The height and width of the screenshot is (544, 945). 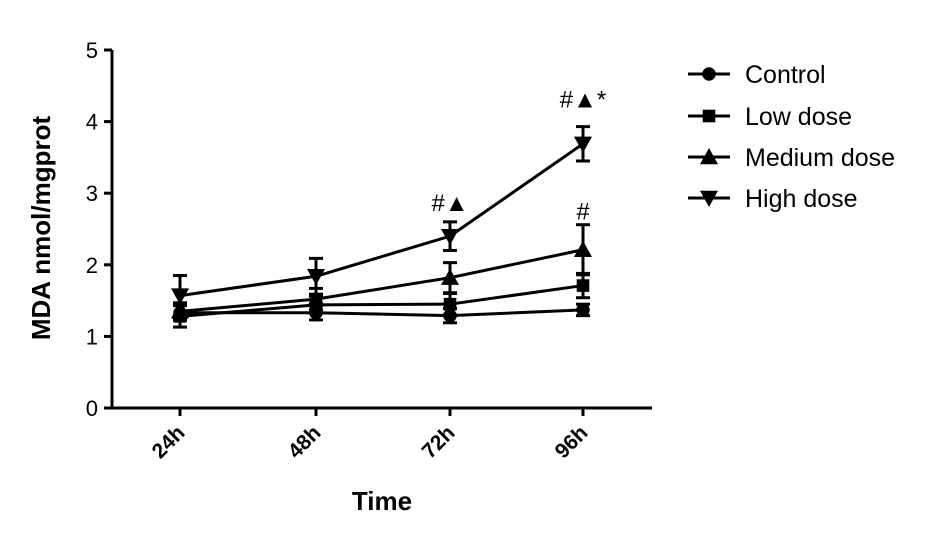 I want to click on y-tick-label: 3, so click(x=92, y=193).